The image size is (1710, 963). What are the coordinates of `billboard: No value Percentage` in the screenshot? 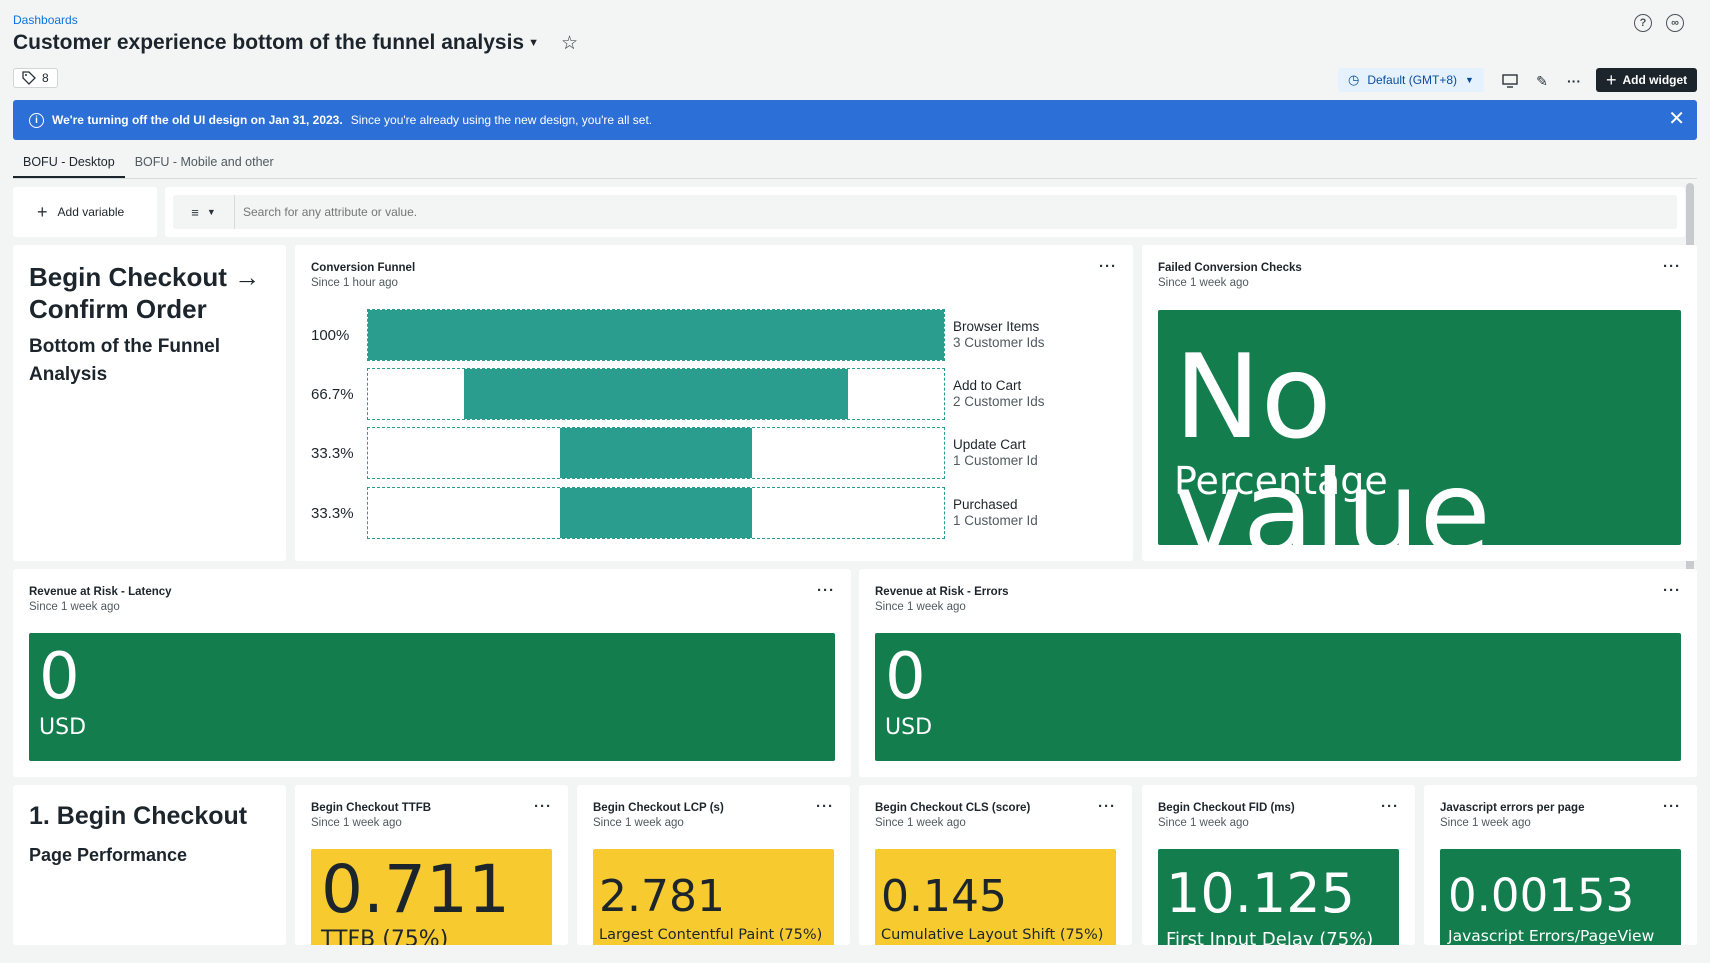 It's located at (1419, 427).